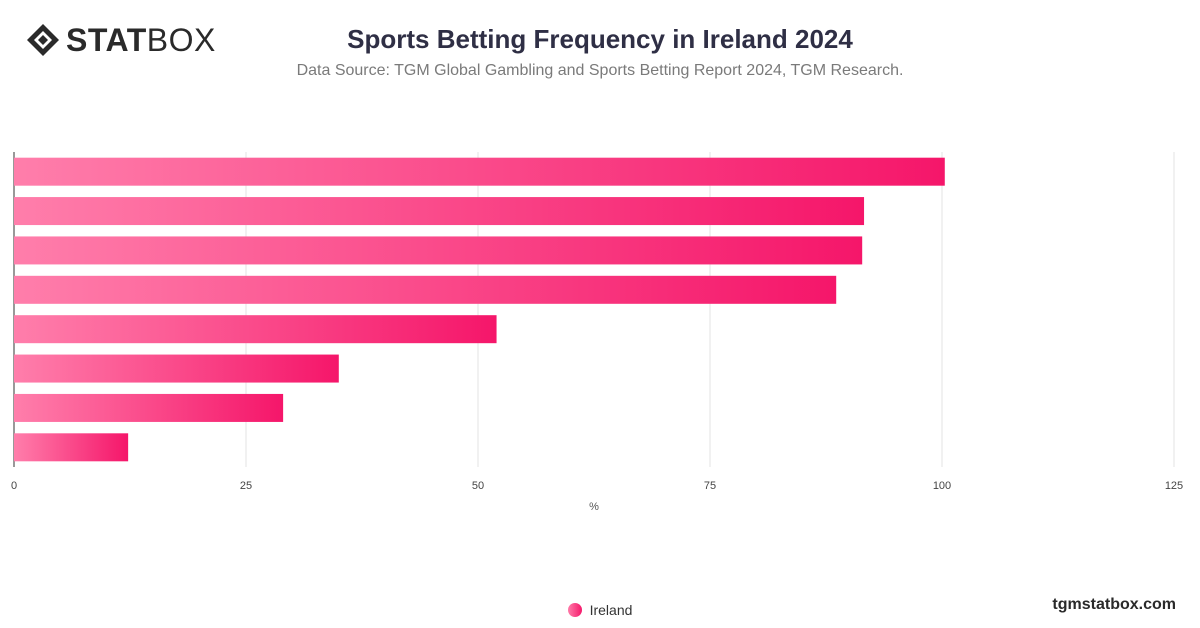 The height and width of the screenshot is (628, 1200). What do you see at coordinates (1114, 604) in the screenshot?
I see `watermark: tgmstatbox.com` at bounding box center [1114, 604].